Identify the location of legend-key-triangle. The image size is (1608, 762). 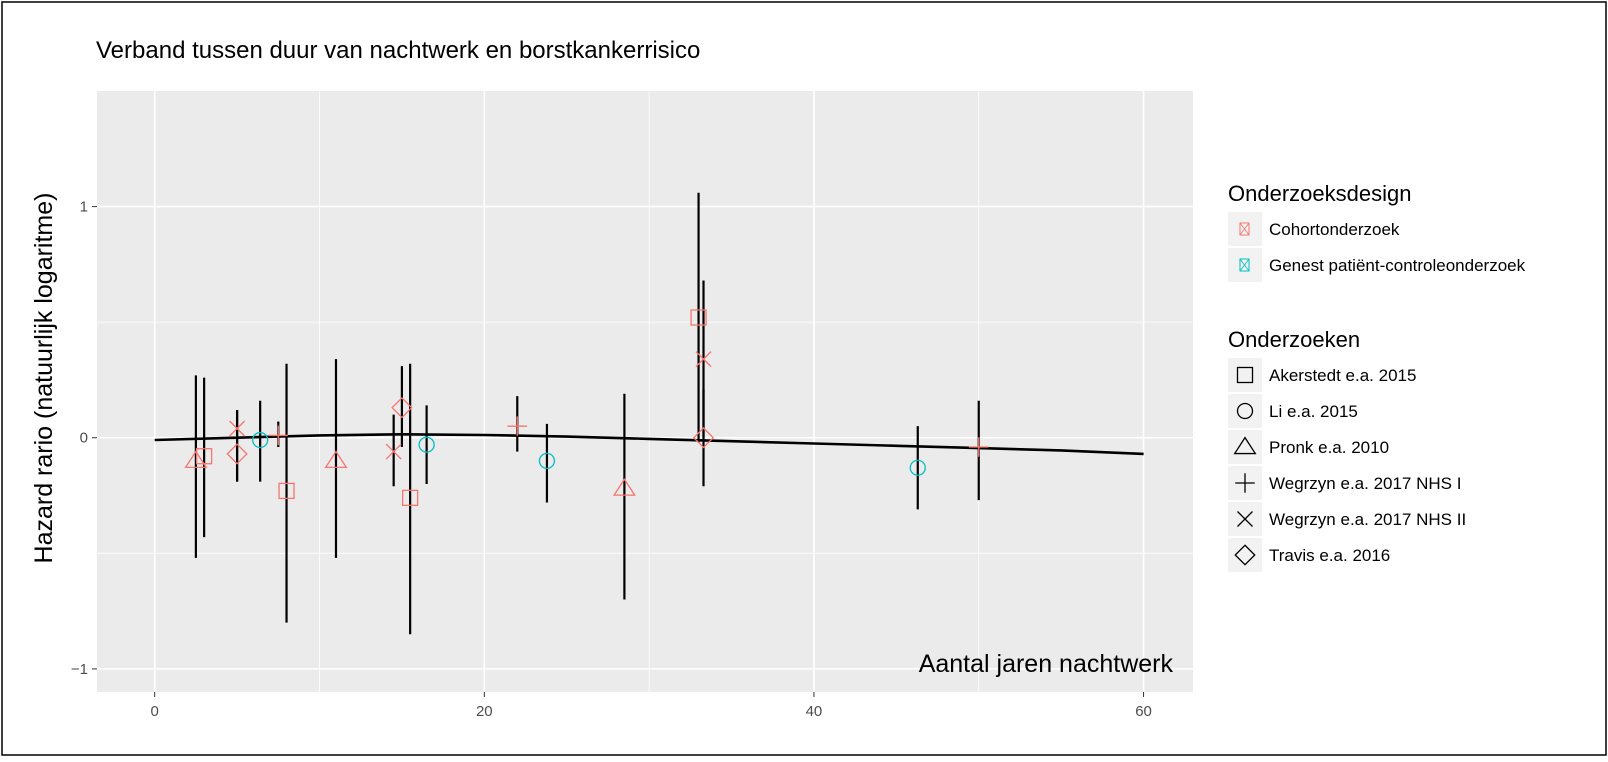
(1245, 445).